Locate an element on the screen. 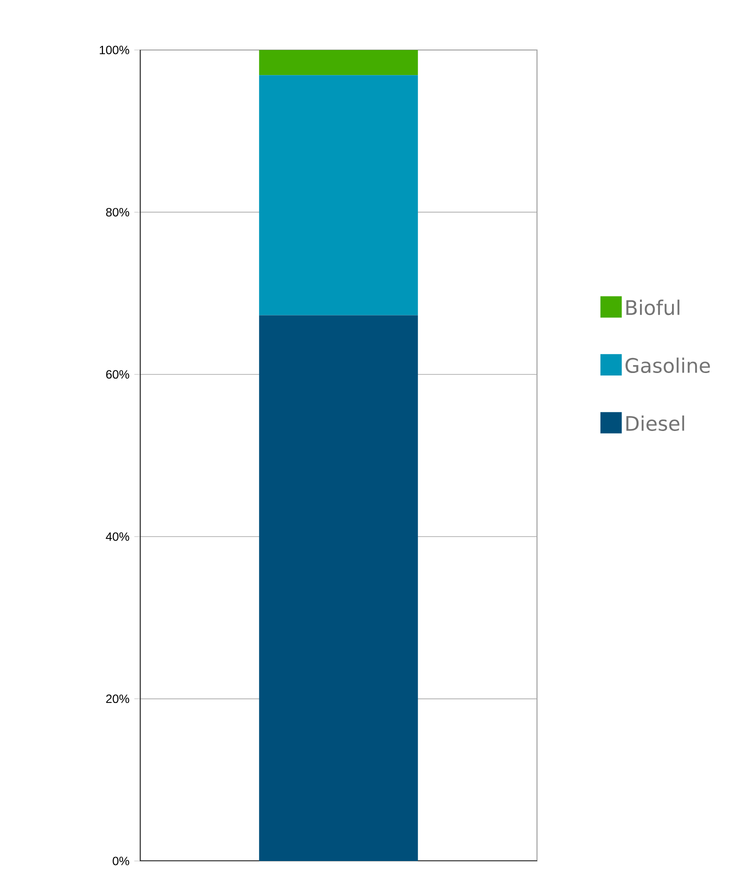  y-tick-label: 20% is located at coordinates (118, 699).